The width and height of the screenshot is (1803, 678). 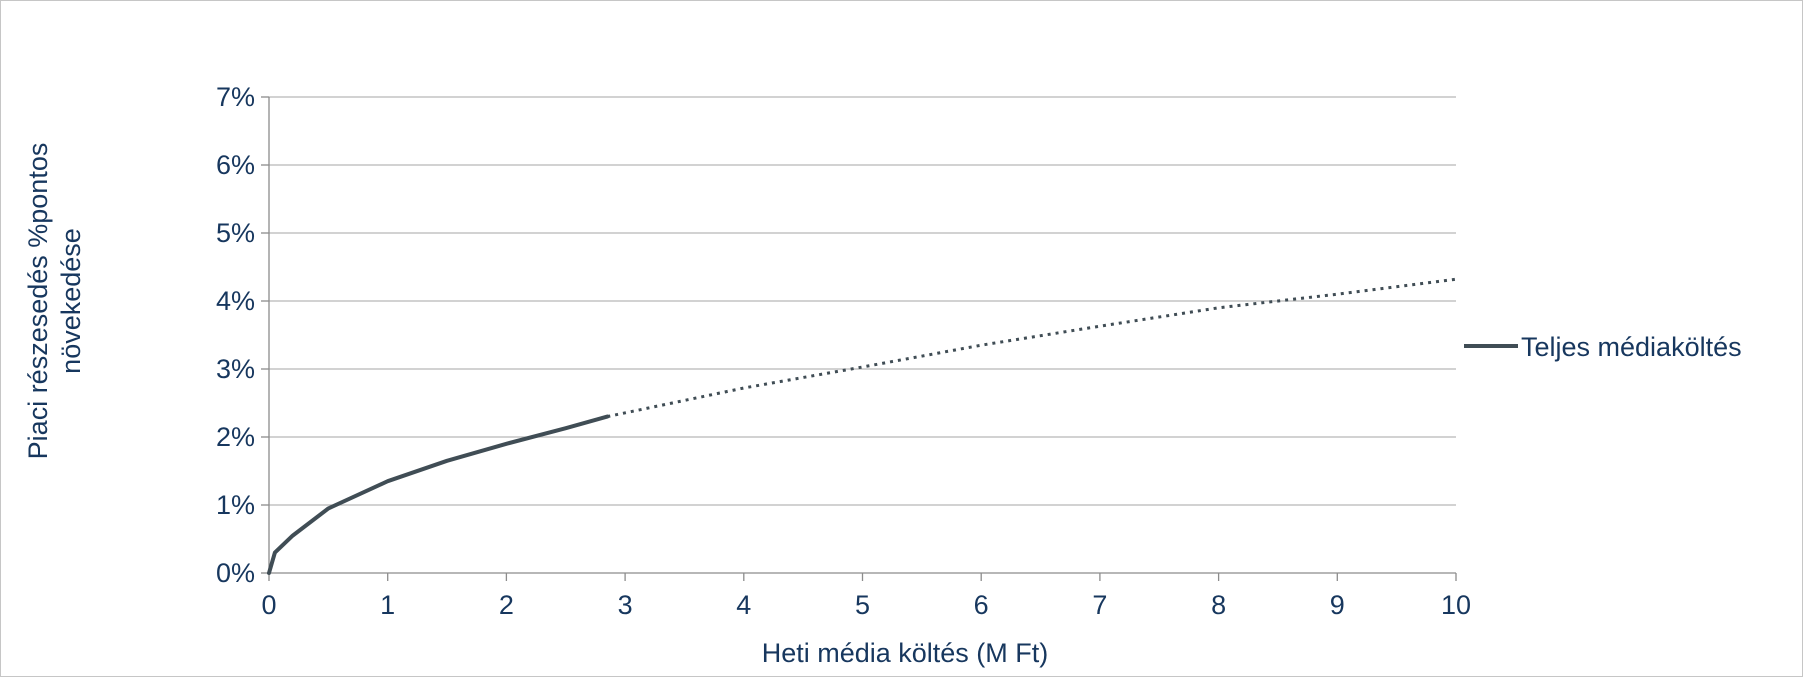 What do you see at coordinates (235, 573) in the screenshot?
I see `y-tick-label: 0%` at bounding box center [235, 573].